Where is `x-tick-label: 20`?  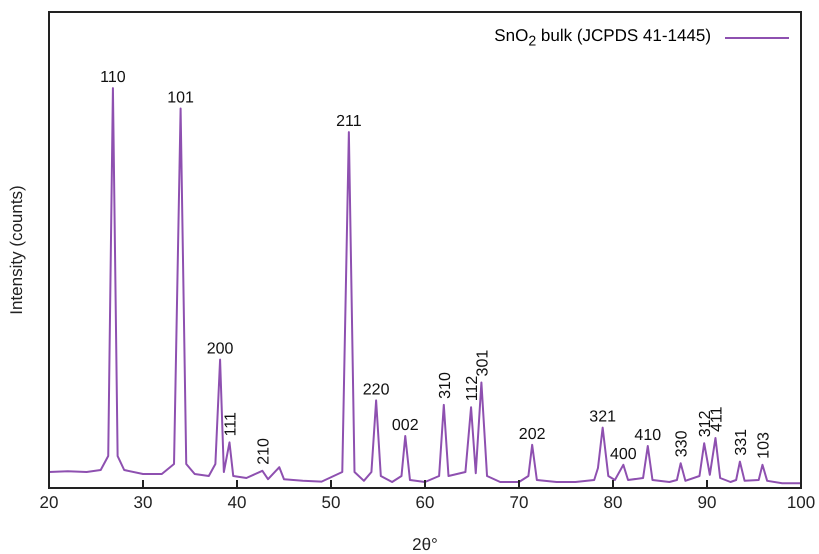
x-tick-label: 20 is located at coordinates (49, 502).